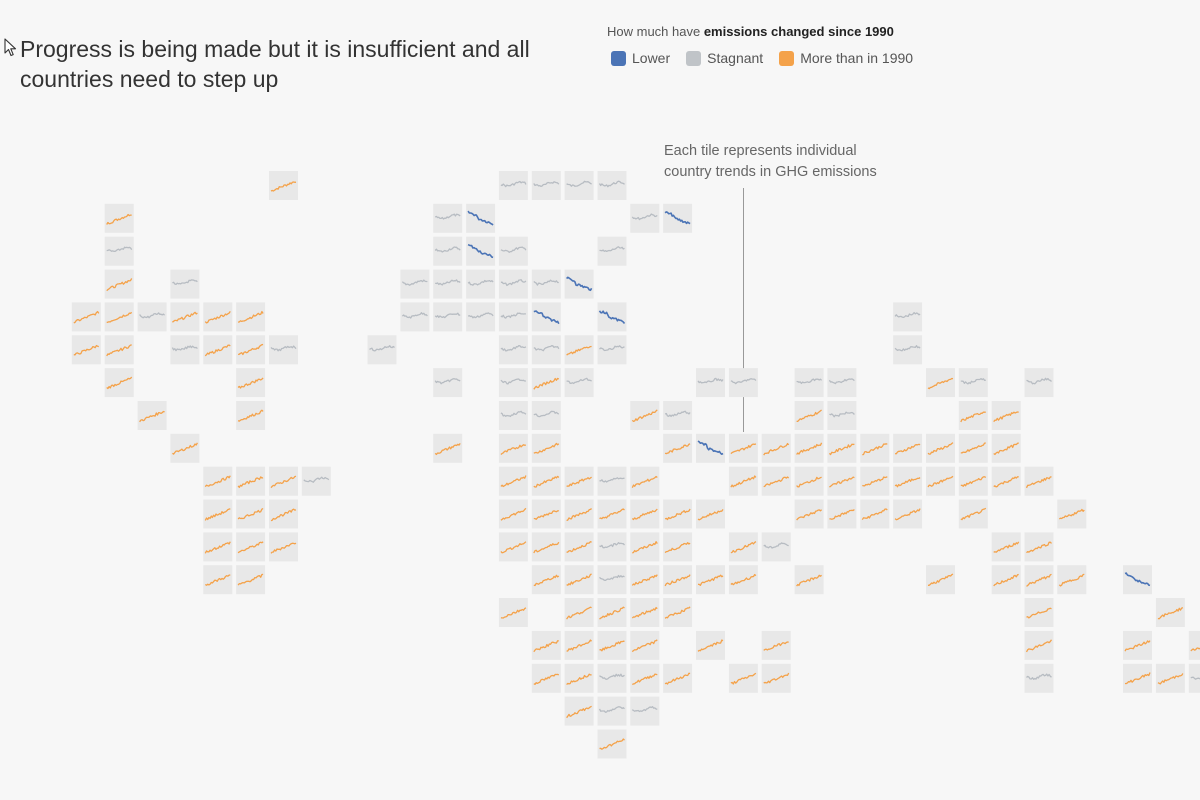 This screenshot has height=800, width=1200. Describe the element at coordinates (694, 58) in the screenshot. I see `legend-swatch-stagnant` at that location.